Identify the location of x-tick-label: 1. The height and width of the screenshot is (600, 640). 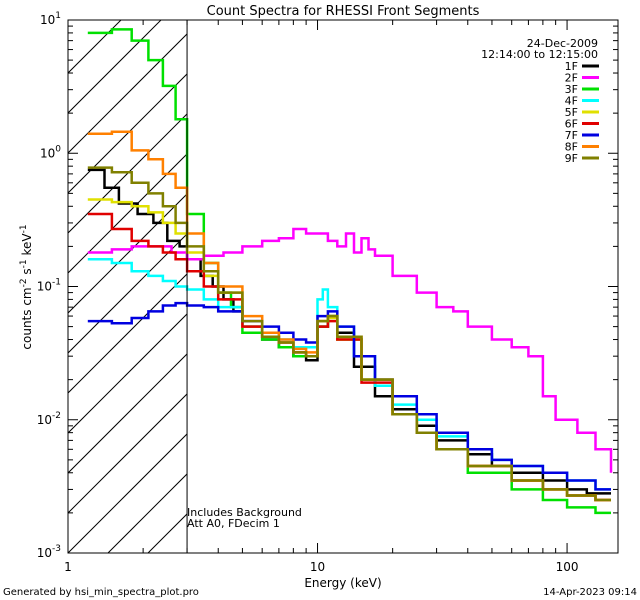
(68, 567).